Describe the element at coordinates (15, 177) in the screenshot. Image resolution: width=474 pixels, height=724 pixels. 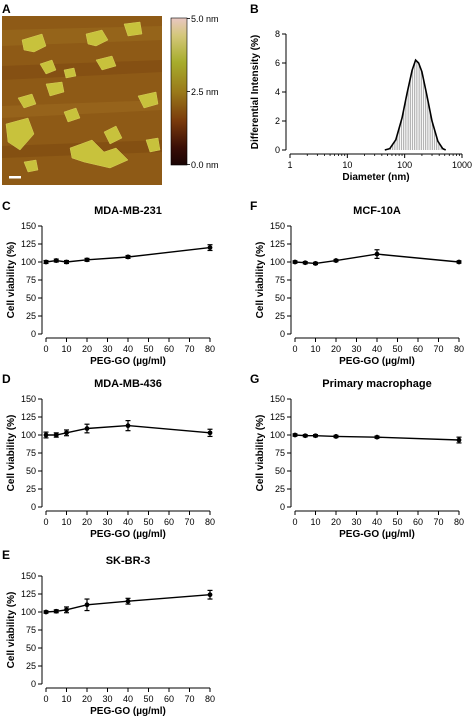
I see `scale-bar` at that location.